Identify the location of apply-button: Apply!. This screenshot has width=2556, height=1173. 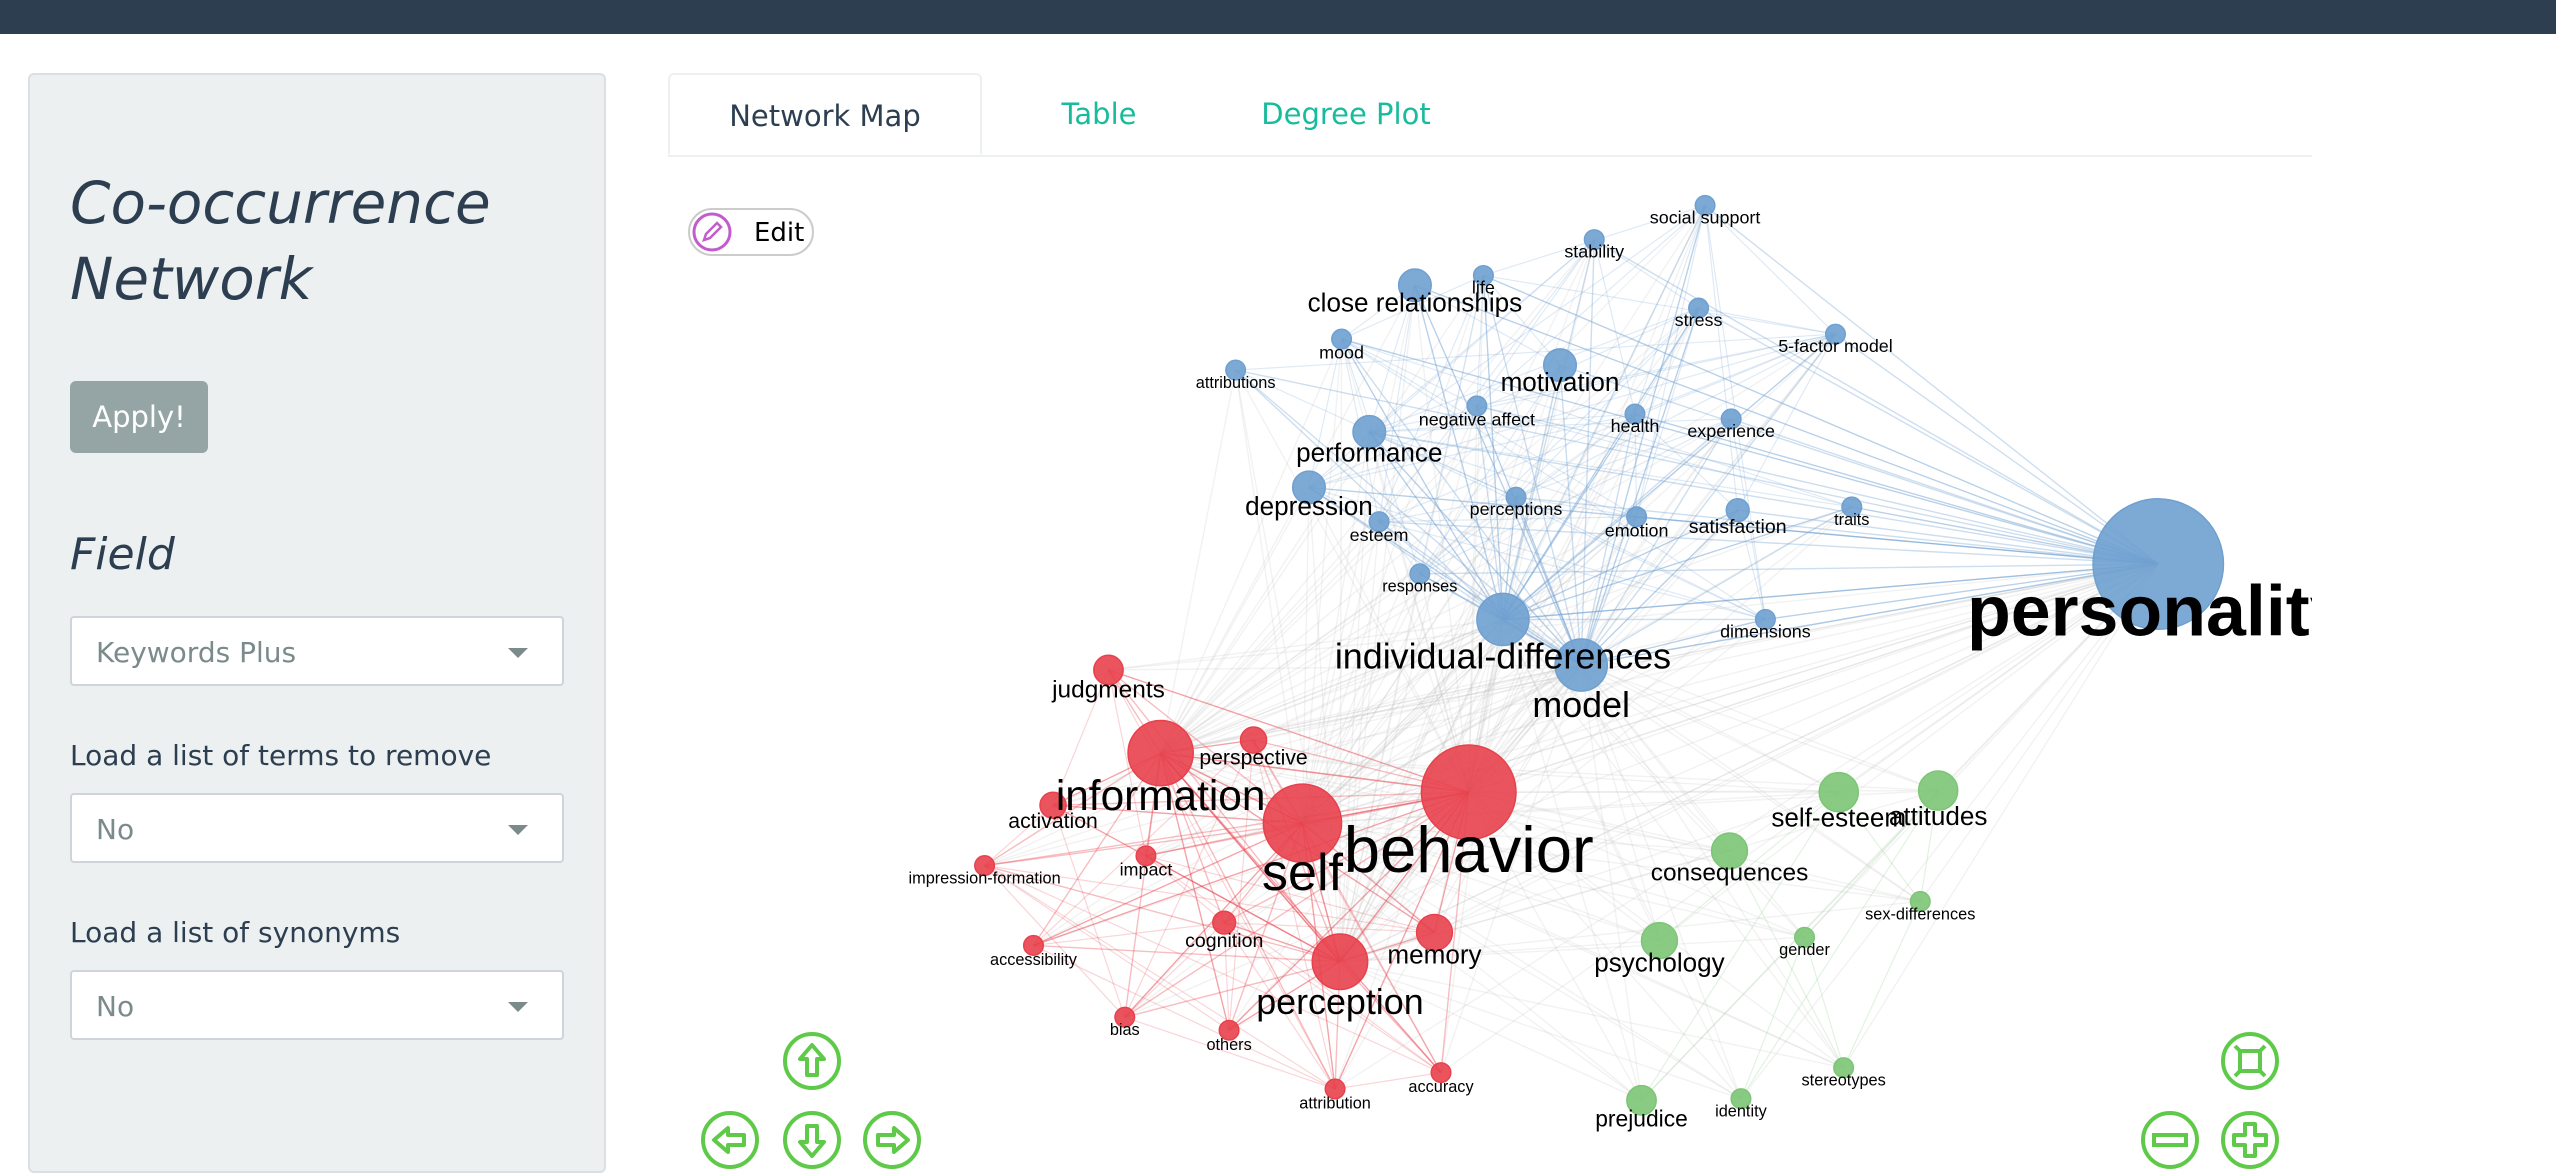
(139, 417).